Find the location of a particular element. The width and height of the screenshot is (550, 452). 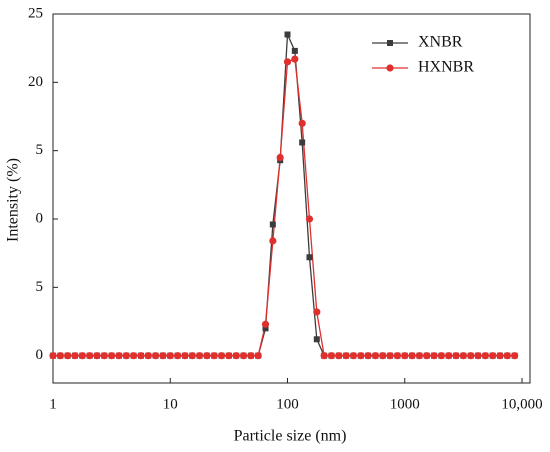

y-tick-label: 25 is located at coordinates (35, 13).